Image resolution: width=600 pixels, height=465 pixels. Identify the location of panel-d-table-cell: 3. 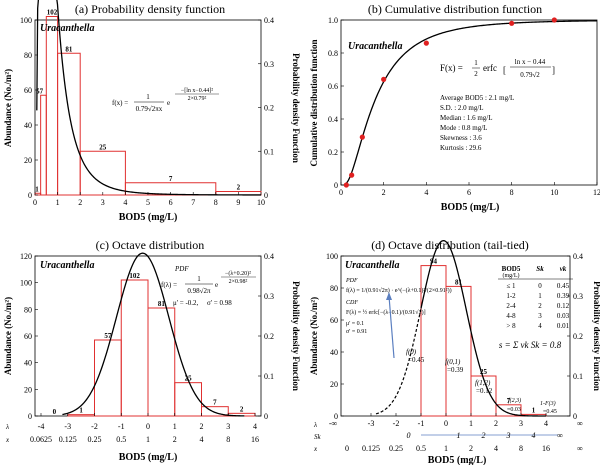
(540, 316).